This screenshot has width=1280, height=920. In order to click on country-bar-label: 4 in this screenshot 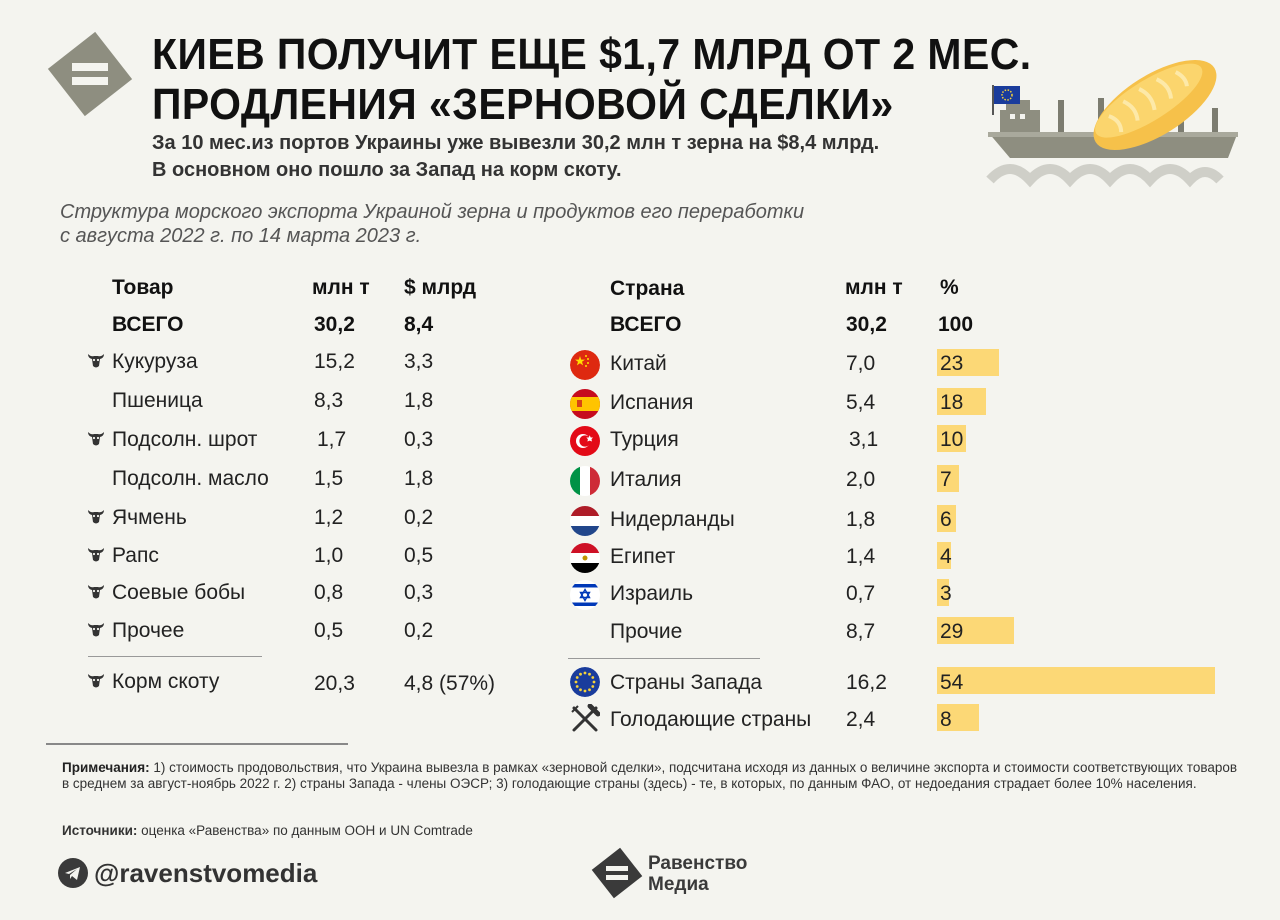, I will do `click(946, 556)`.